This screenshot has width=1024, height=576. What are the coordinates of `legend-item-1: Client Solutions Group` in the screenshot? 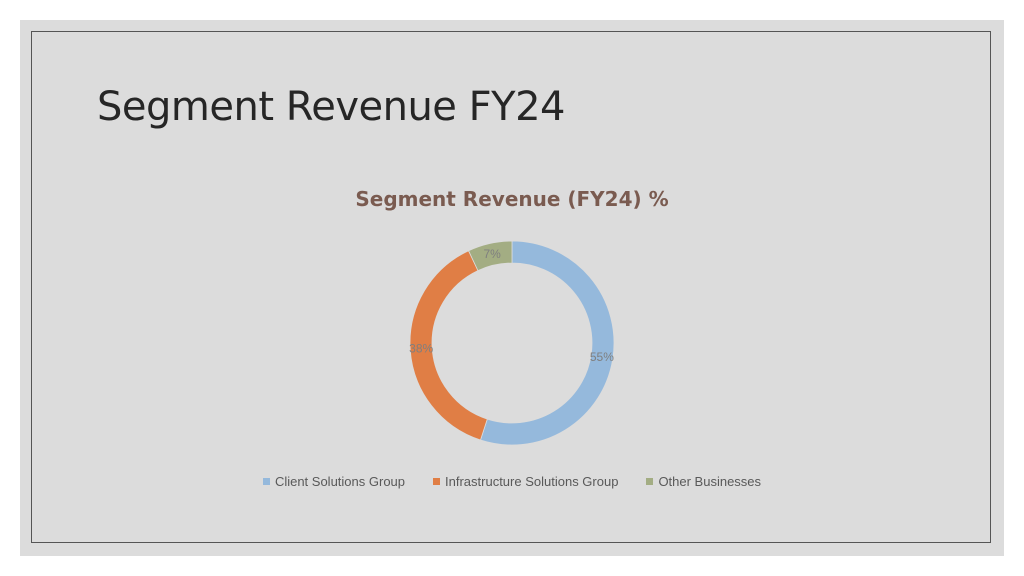 It's located at (334, 481).